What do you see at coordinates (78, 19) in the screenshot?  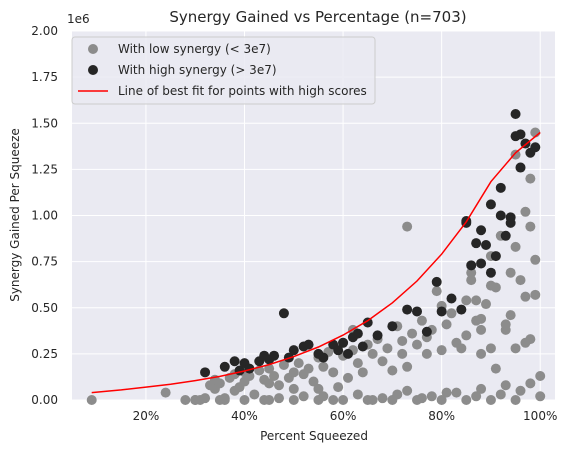 I see `y-axis-offset-label: 1e6` at bounding box center [78, 19].